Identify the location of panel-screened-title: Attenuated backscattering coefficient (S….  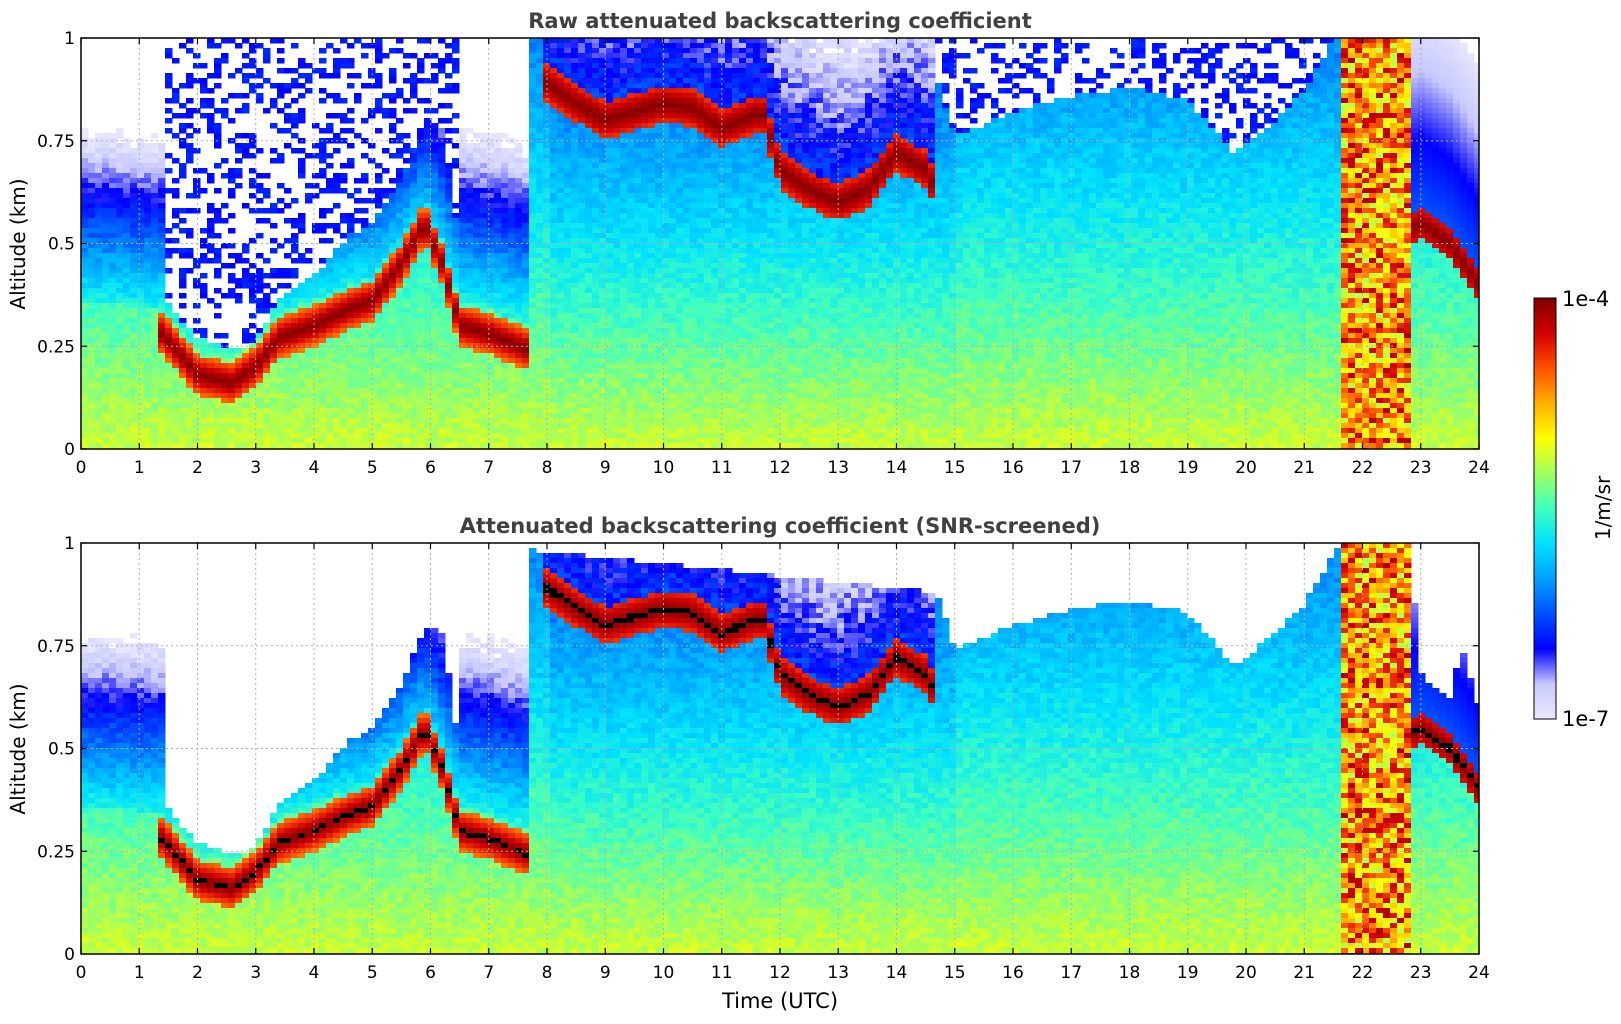
(780, 526).